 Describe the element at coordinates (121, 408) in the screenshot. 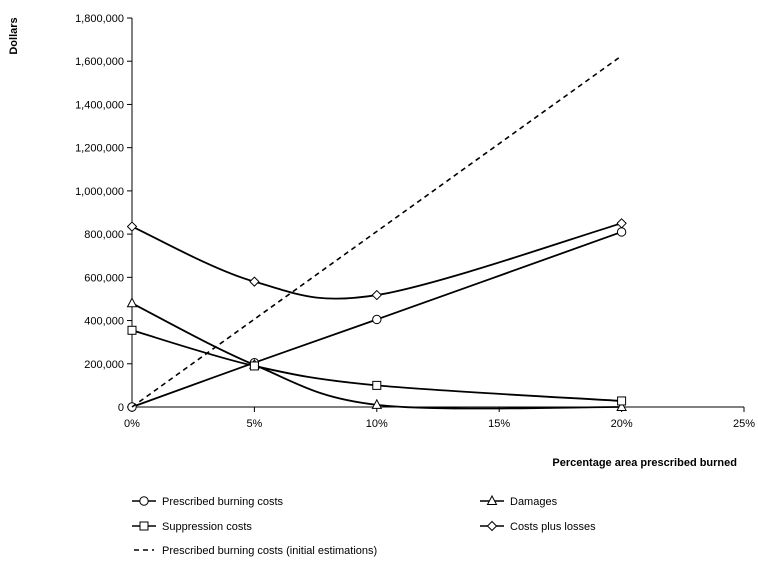

I see `y-tick-label: 0` at that location.